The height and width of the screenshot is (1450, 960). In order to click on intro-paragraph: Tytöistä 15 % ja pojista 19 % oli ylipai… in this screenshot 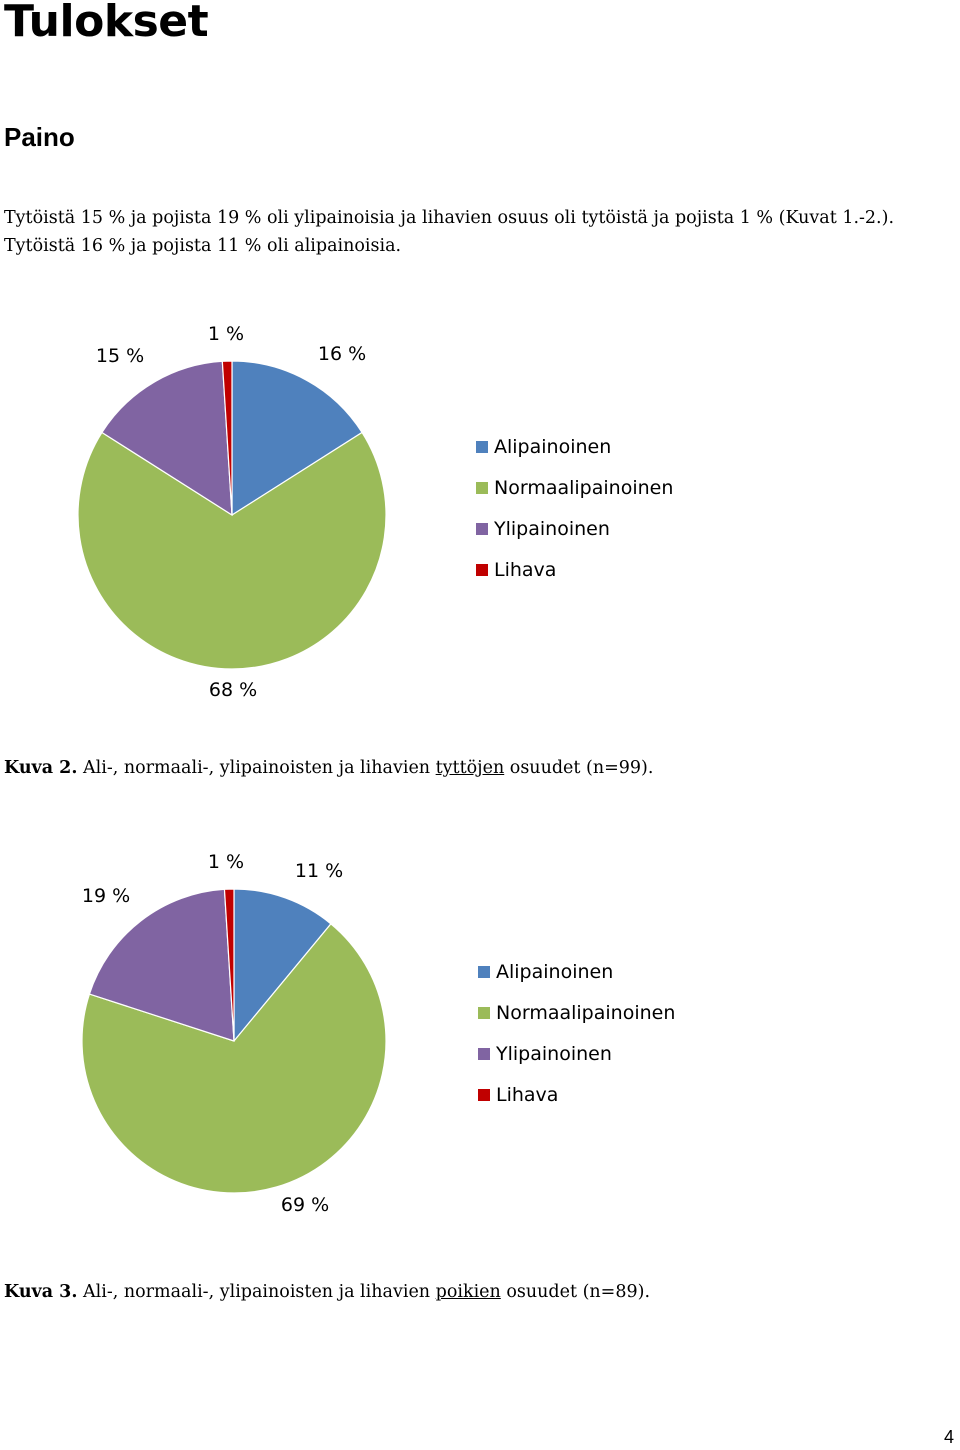, I will do `click(474, 232)`.